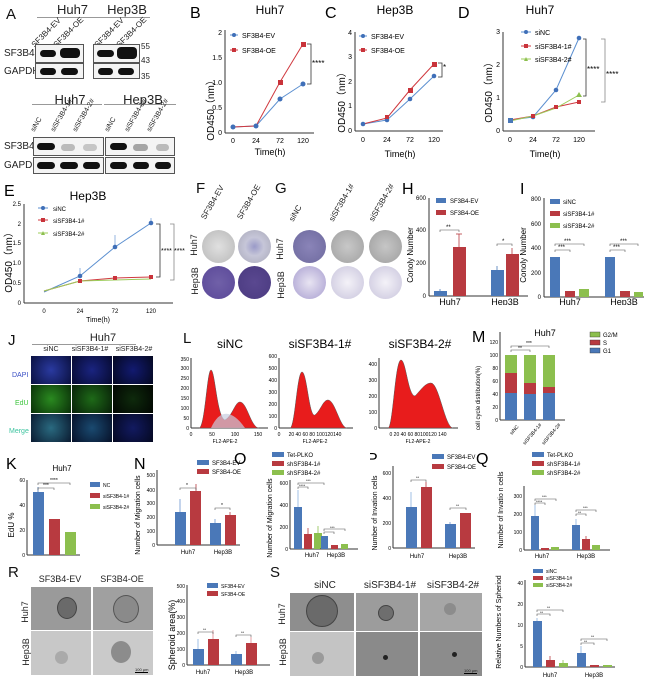  Describe the element at coordinates (217, 108) in the screenshot. I see `svg-text: 0.5` at that location.